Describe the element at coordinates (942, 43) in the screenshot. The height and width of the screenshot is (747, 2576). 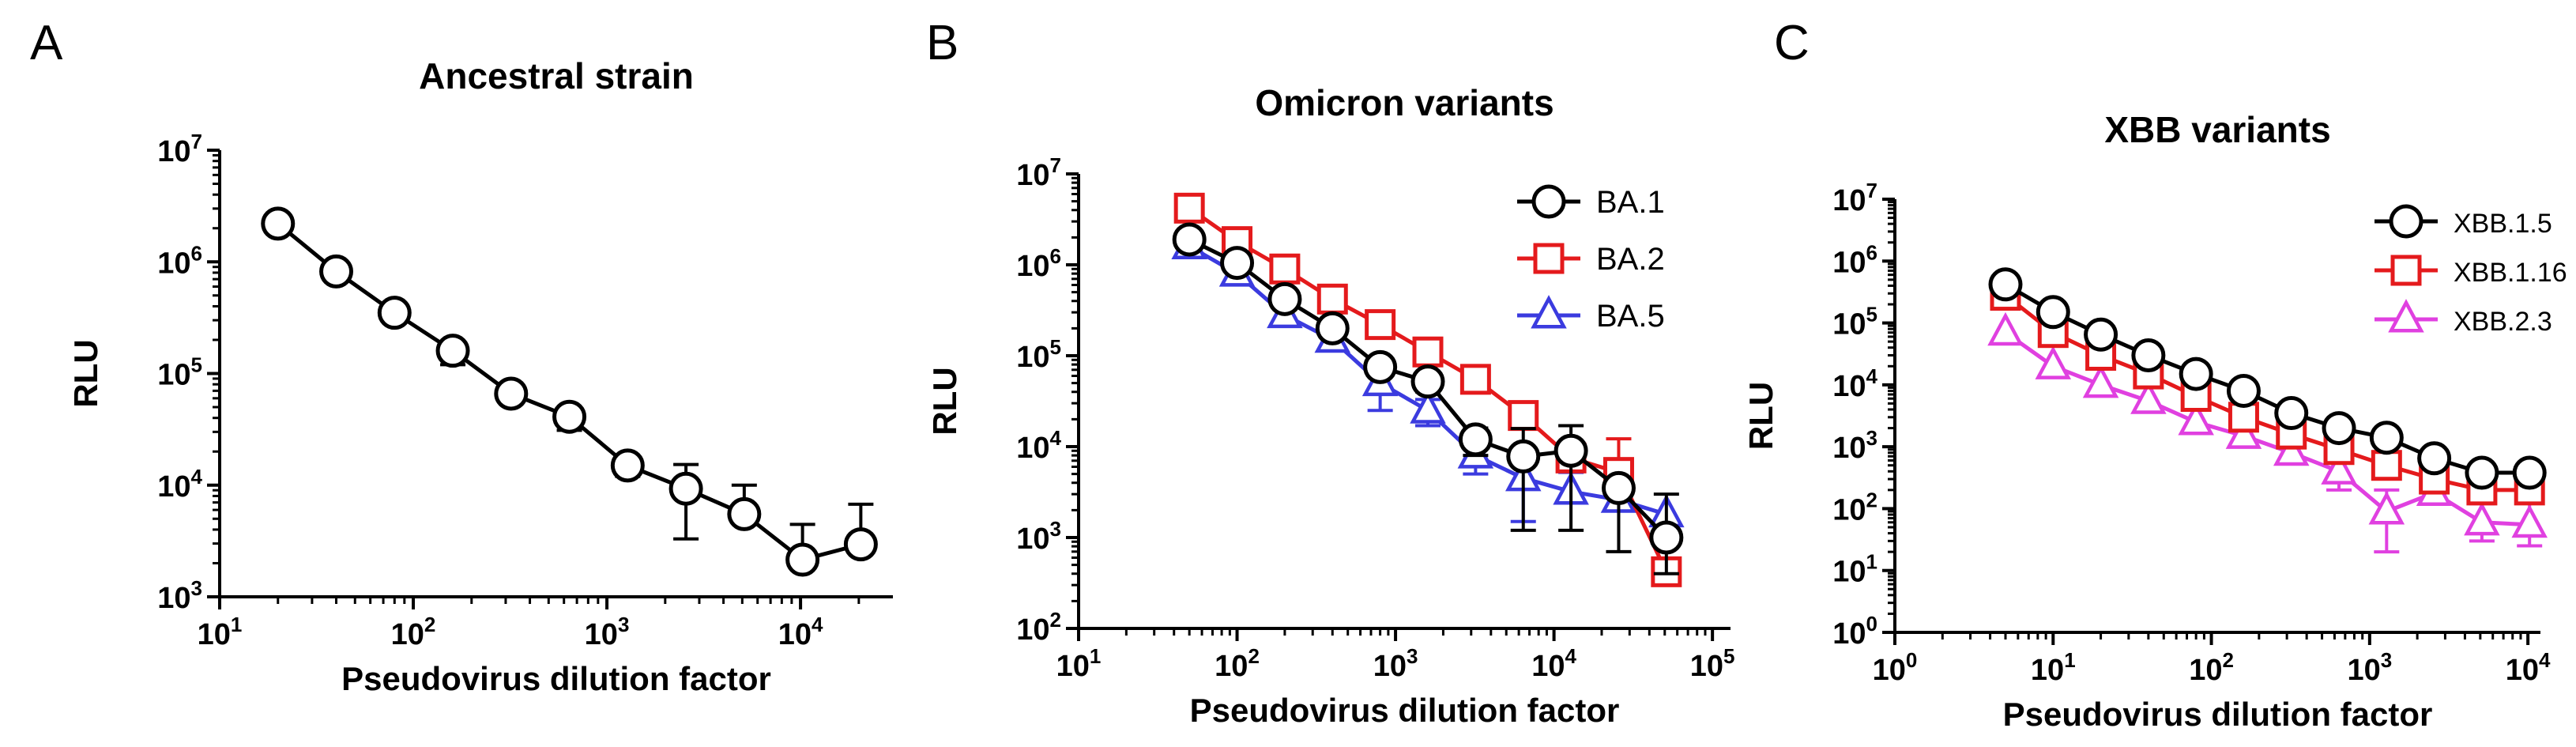
I see `panel-letter: B` at that location.